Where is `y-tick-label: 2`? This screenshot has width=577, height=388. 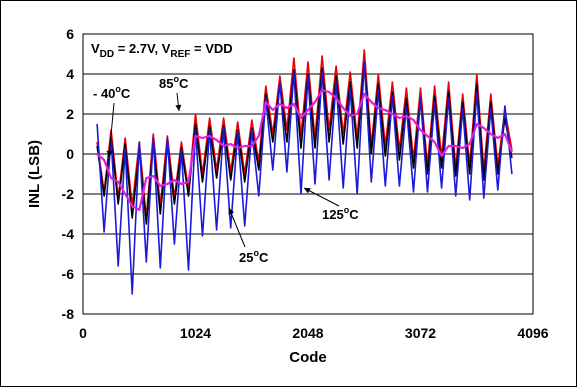
y-tick-label: 2 is located at coordinates (70, 114).